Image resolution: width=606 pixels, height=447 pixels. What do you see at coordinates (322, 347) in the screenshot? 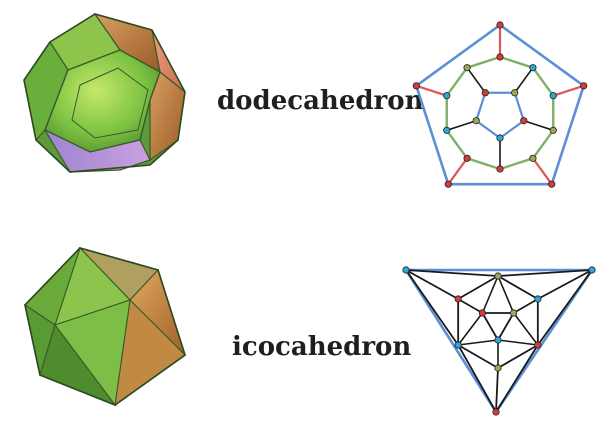
I see `icosahedron-label: icocahedron` at bounding box center [322, 347].